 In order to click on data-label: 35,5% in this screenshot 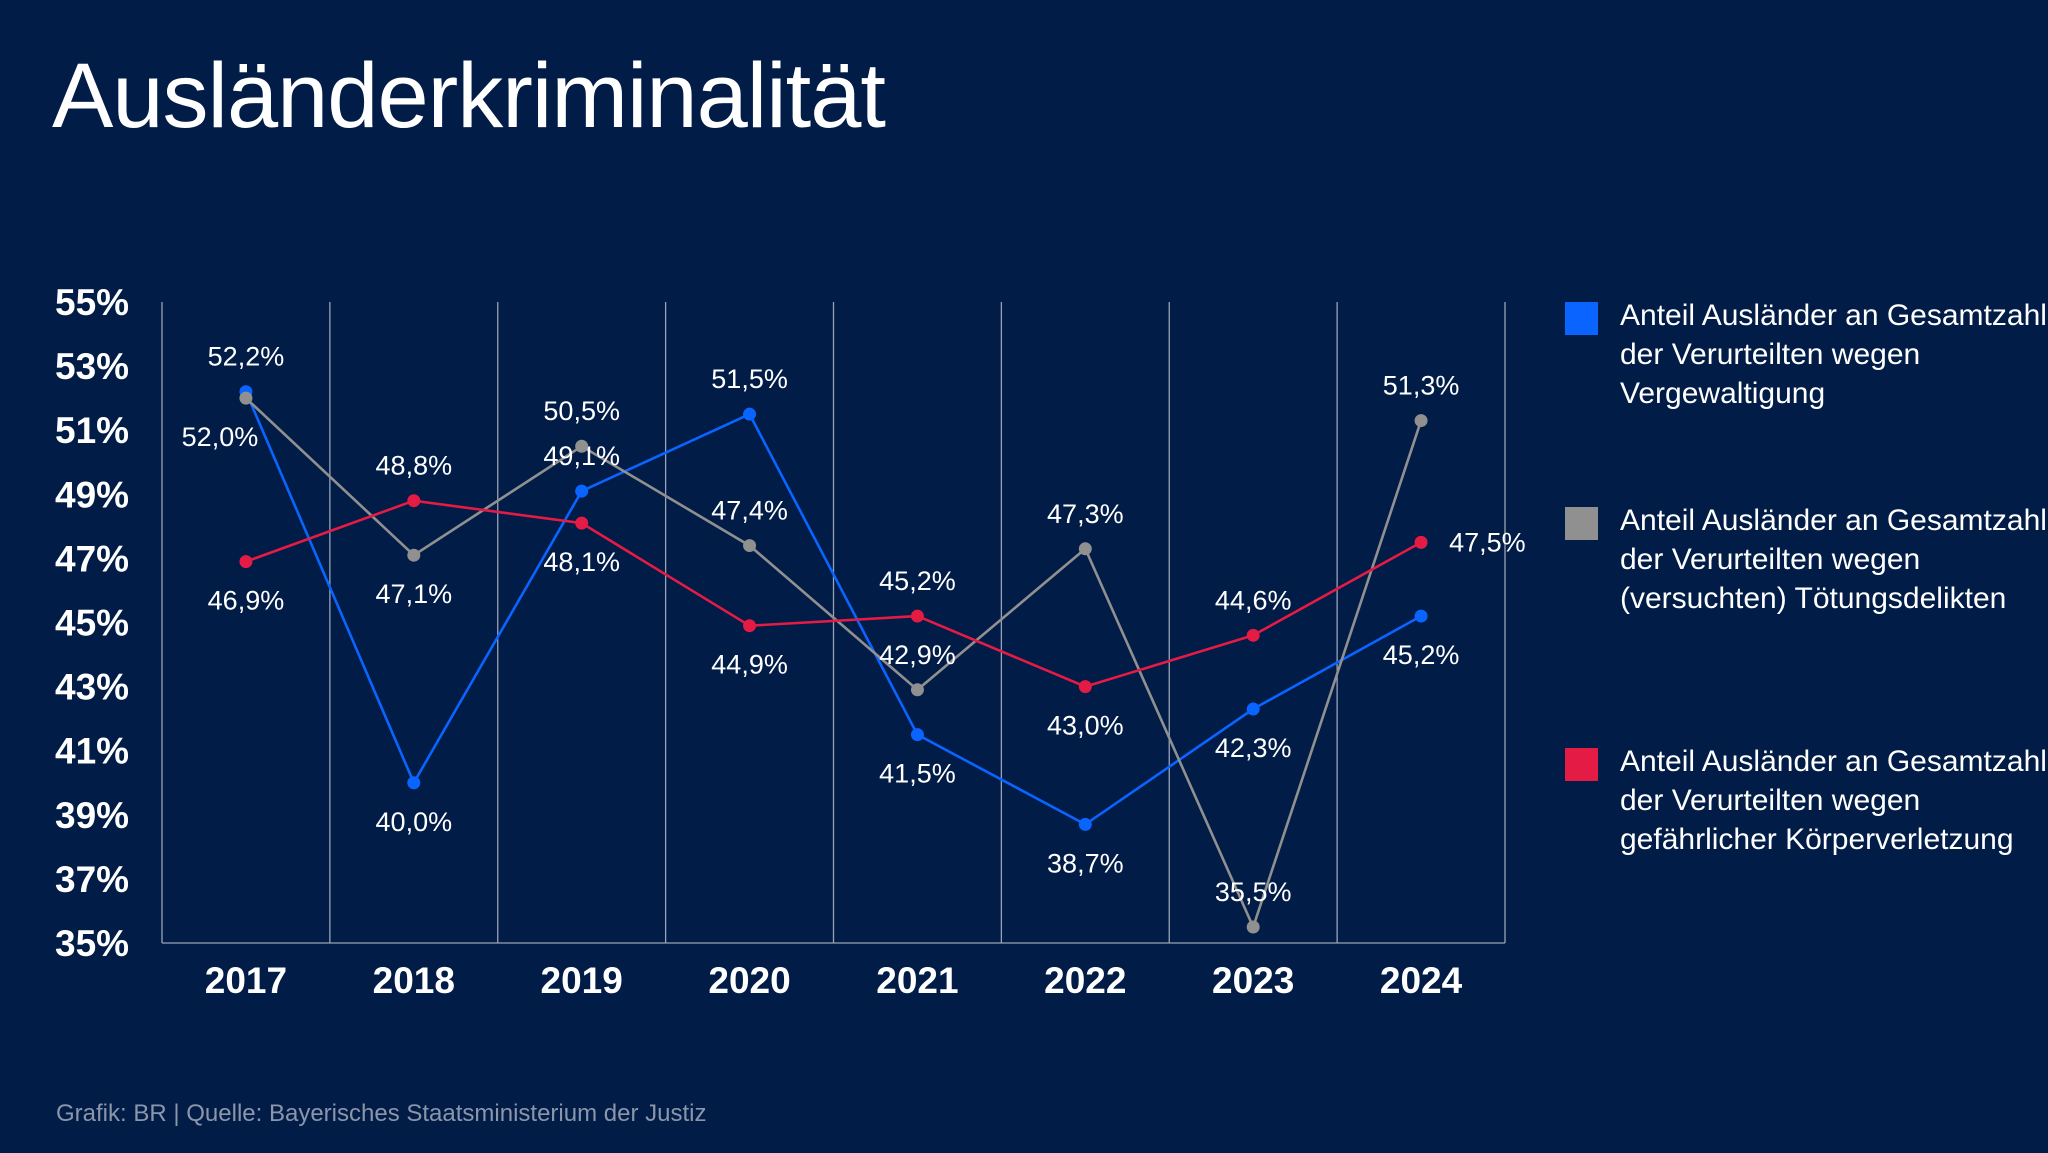, I will do `click(1253, 892)`.